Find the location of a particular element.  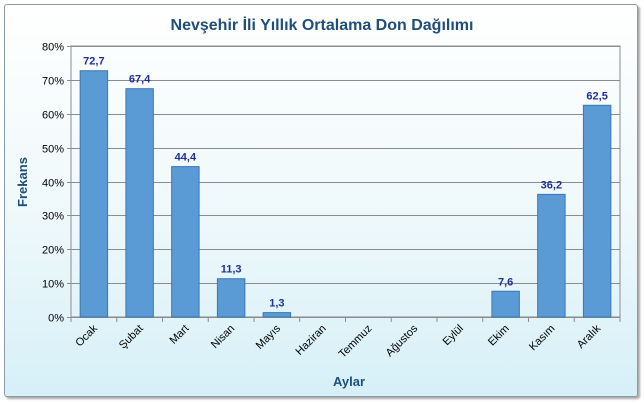

y-axis-title: Frekans is located at coordinates (22, 182).